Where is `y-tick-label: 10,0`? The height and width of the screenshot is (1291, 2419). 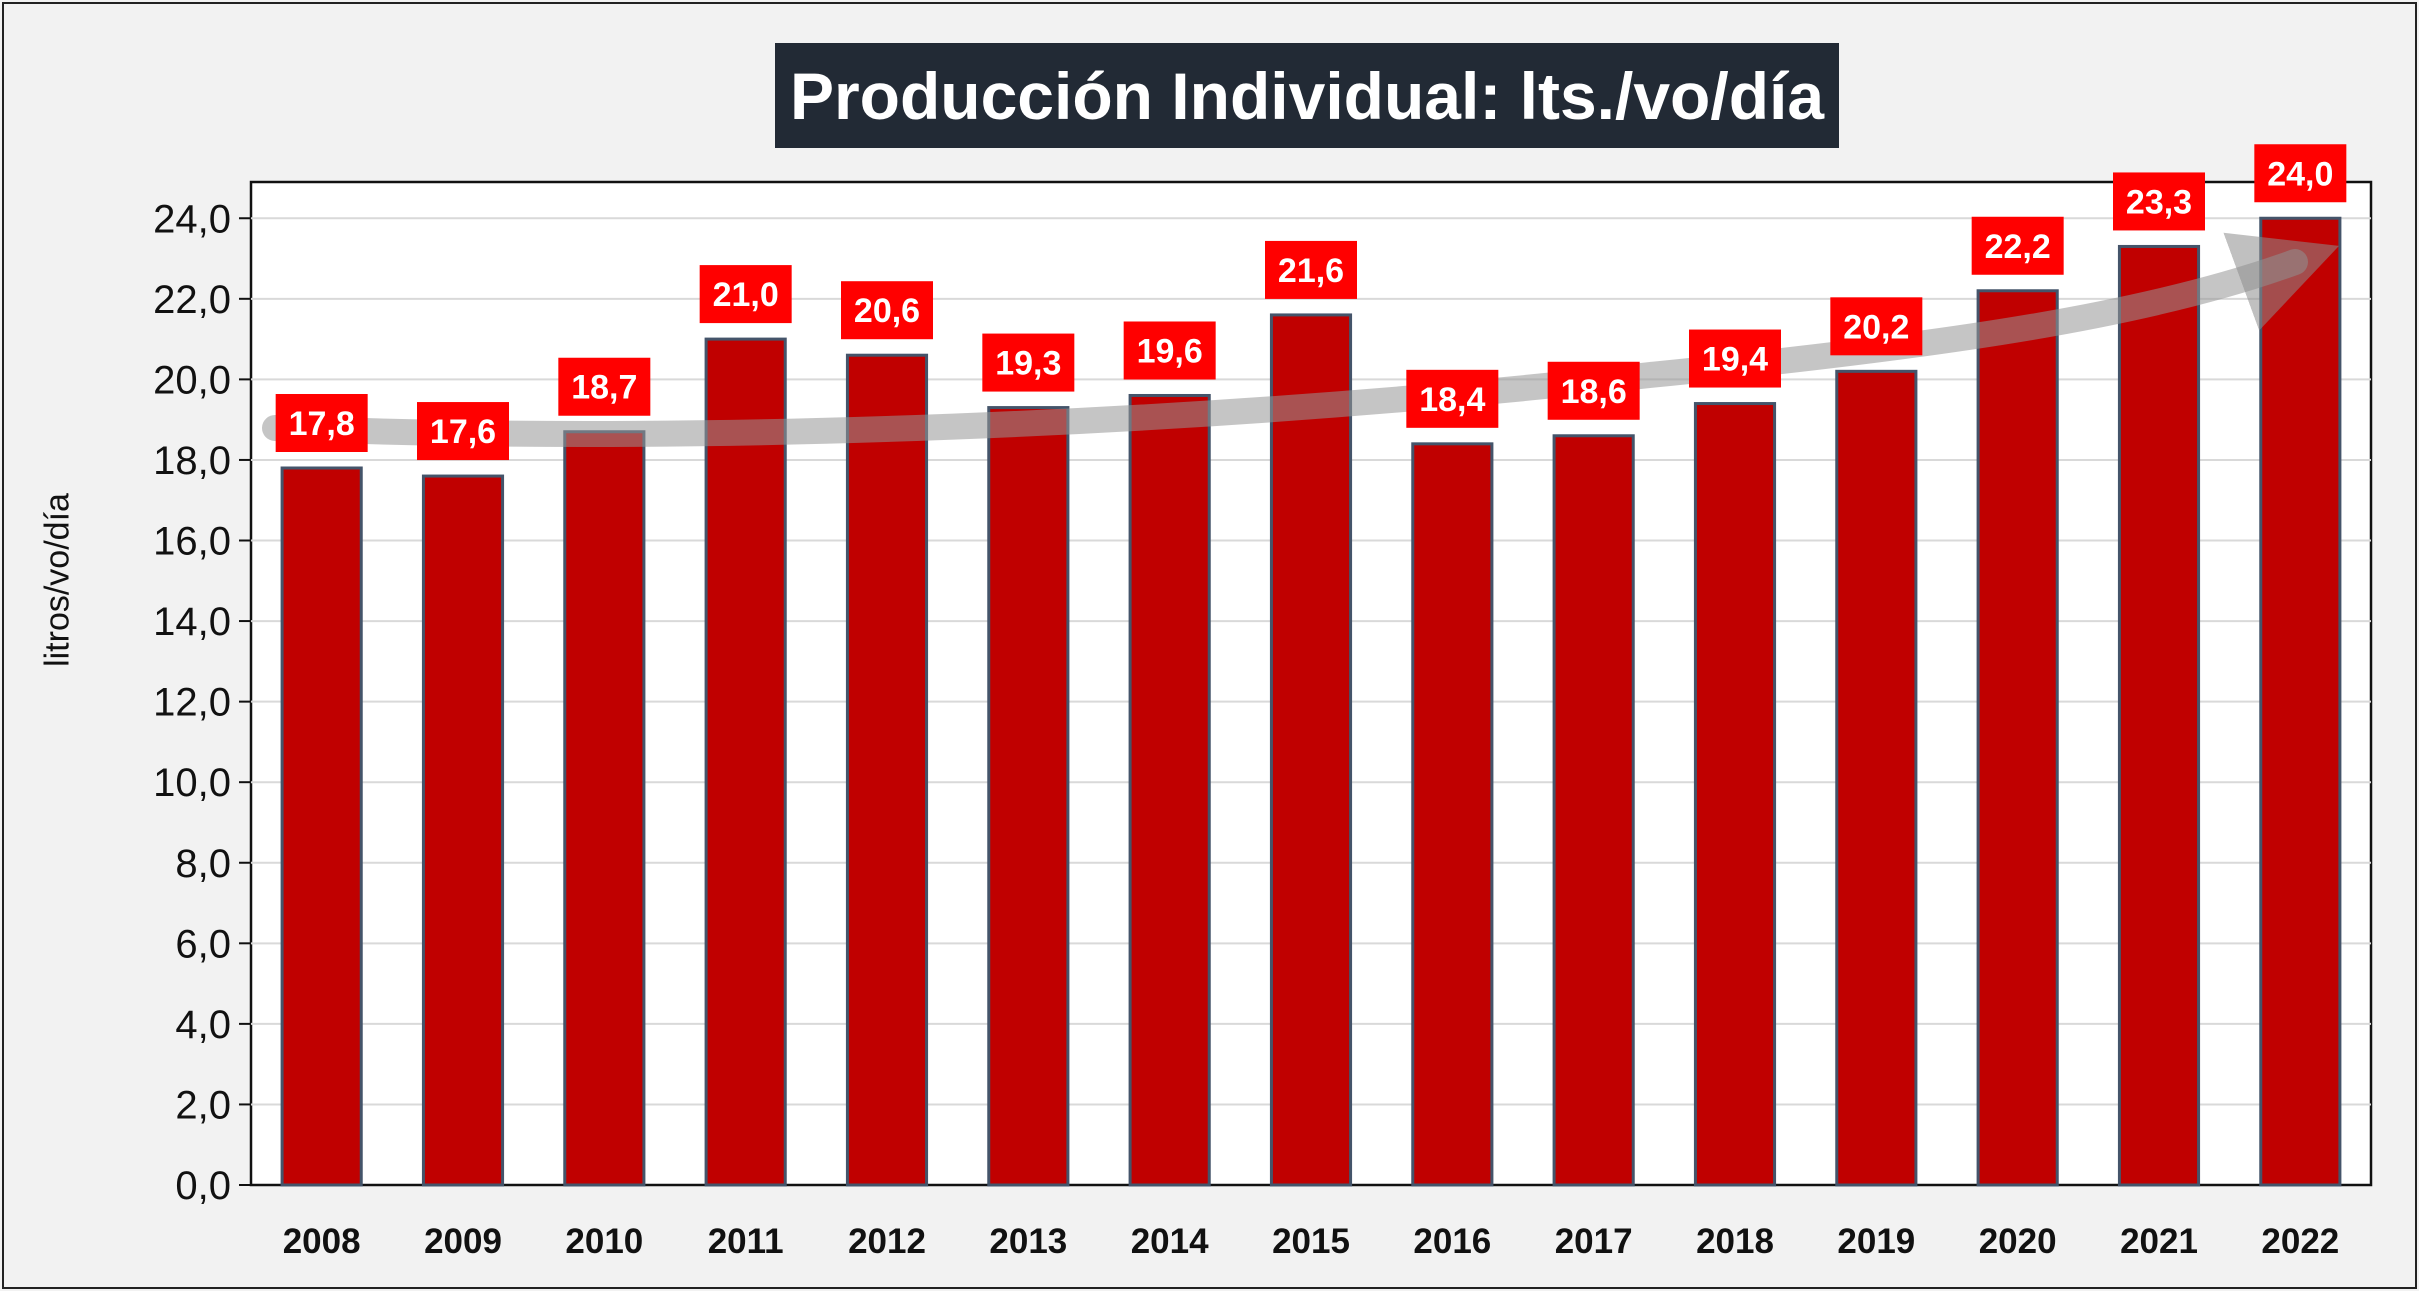 y-tick-label: 10,0 is located at coordinates (192, 783).